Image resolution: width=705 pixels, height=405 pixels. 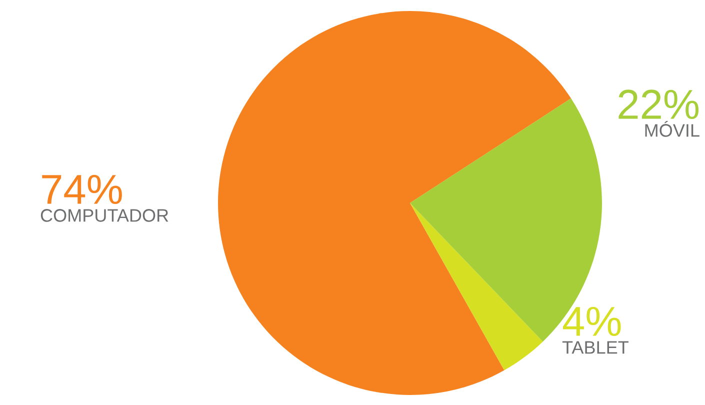 I want to click on data-label: 22%, so click(x=658, y=105).